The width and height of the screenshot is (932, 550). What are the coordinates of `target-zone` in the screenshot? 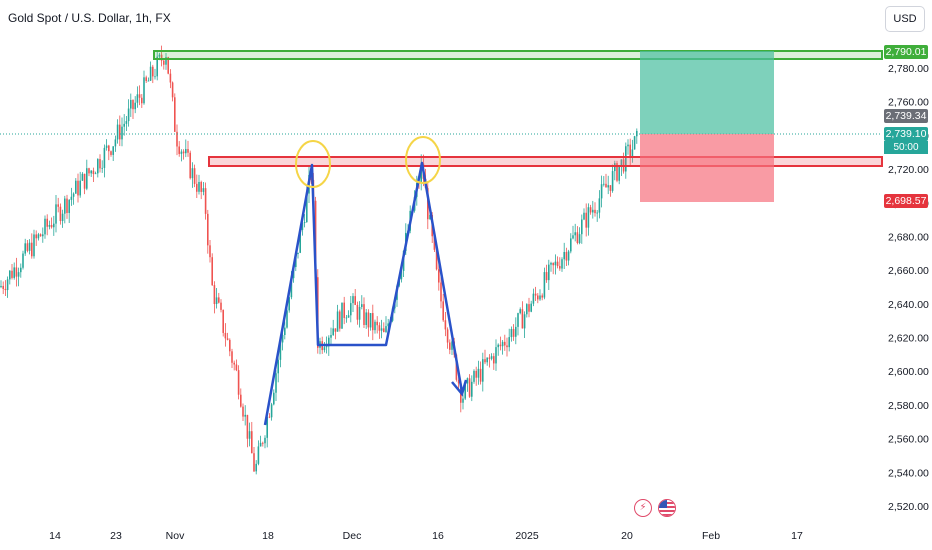 It's located at (707, 92).